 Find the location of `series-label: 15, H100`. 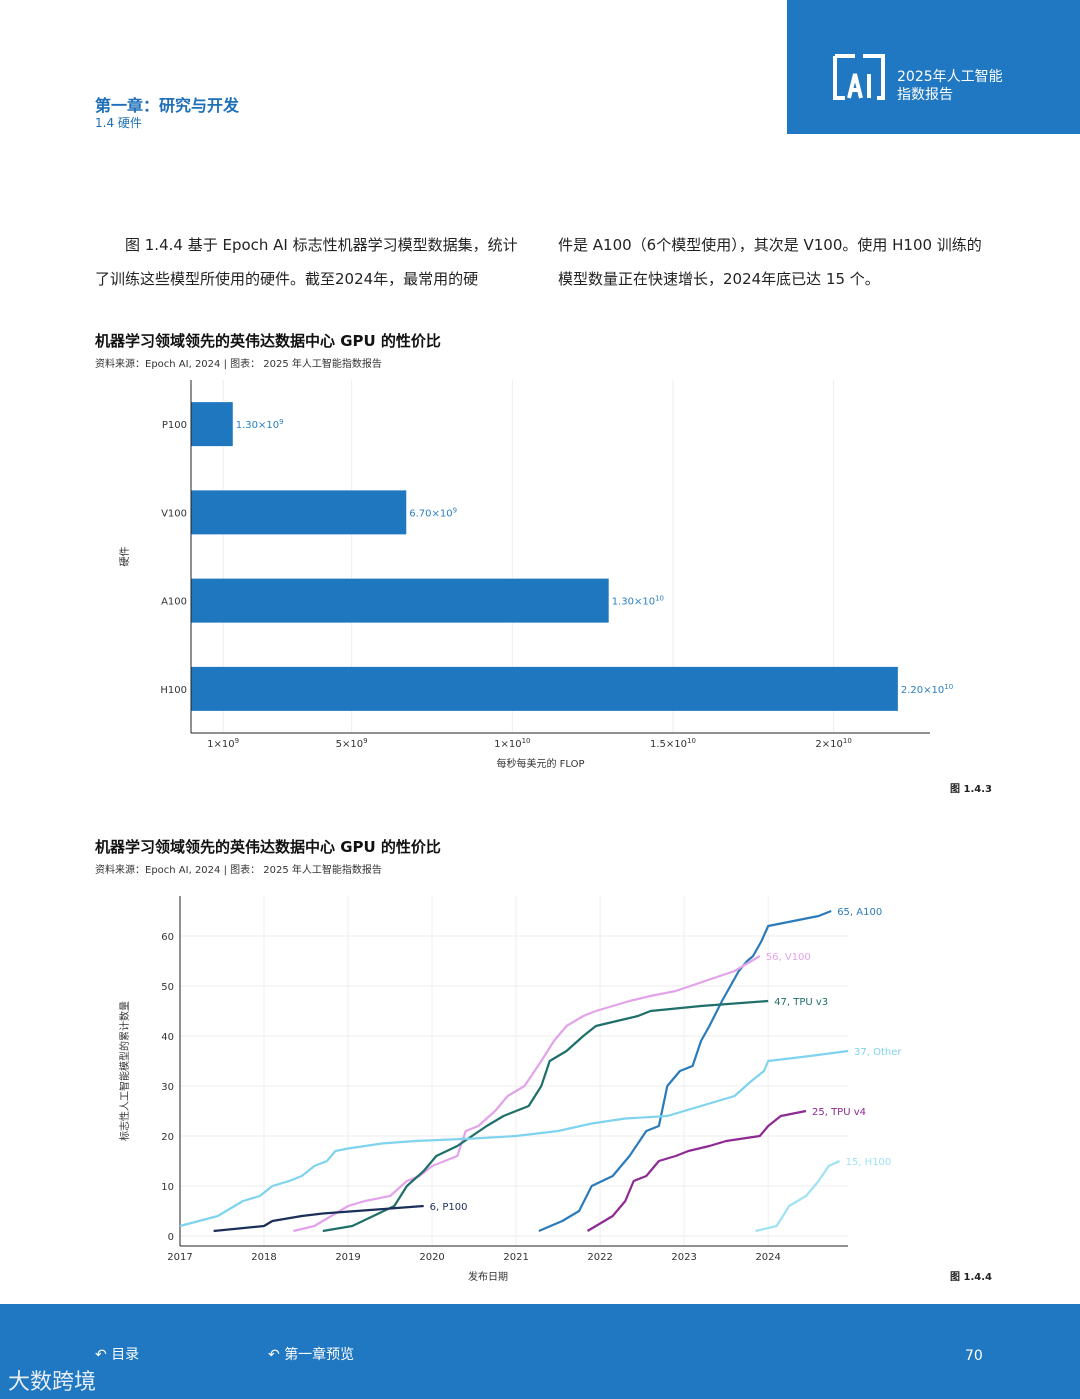

series-label: 15, H100 is located at coordinates (869, 1162).